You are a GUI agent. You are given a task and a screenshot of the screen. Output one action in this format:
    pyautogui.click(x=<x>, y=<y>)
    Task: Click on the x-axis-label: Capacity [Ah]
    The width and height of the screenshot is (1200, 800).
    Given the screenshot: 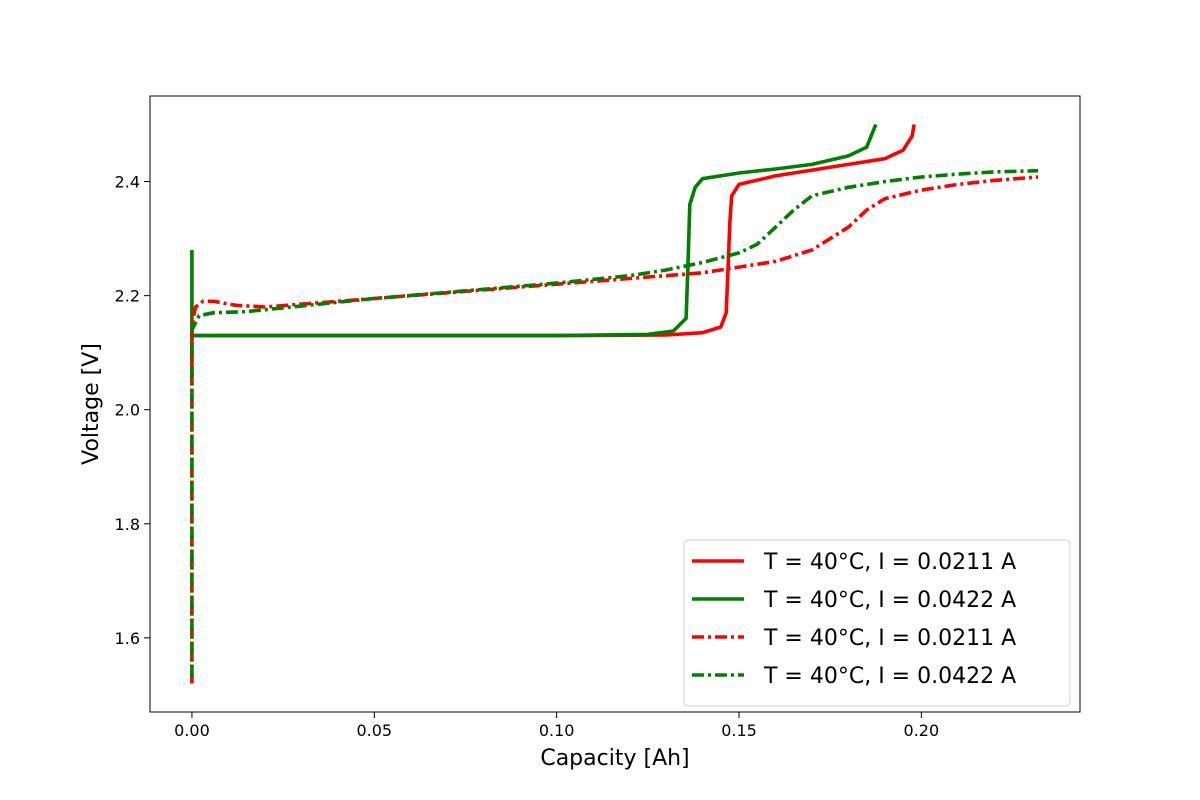 What is the action you would take?
    pyautogui.click(x=614, y=758)
    